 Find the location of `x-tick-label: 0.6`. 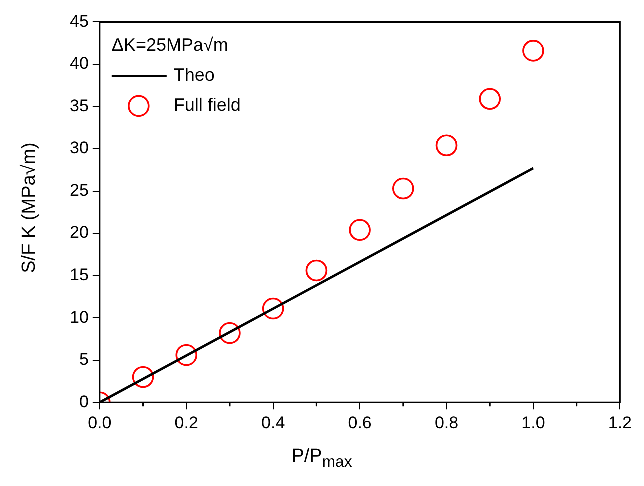

x-tick-label: 0.6 is located at coordinates (360, 422).